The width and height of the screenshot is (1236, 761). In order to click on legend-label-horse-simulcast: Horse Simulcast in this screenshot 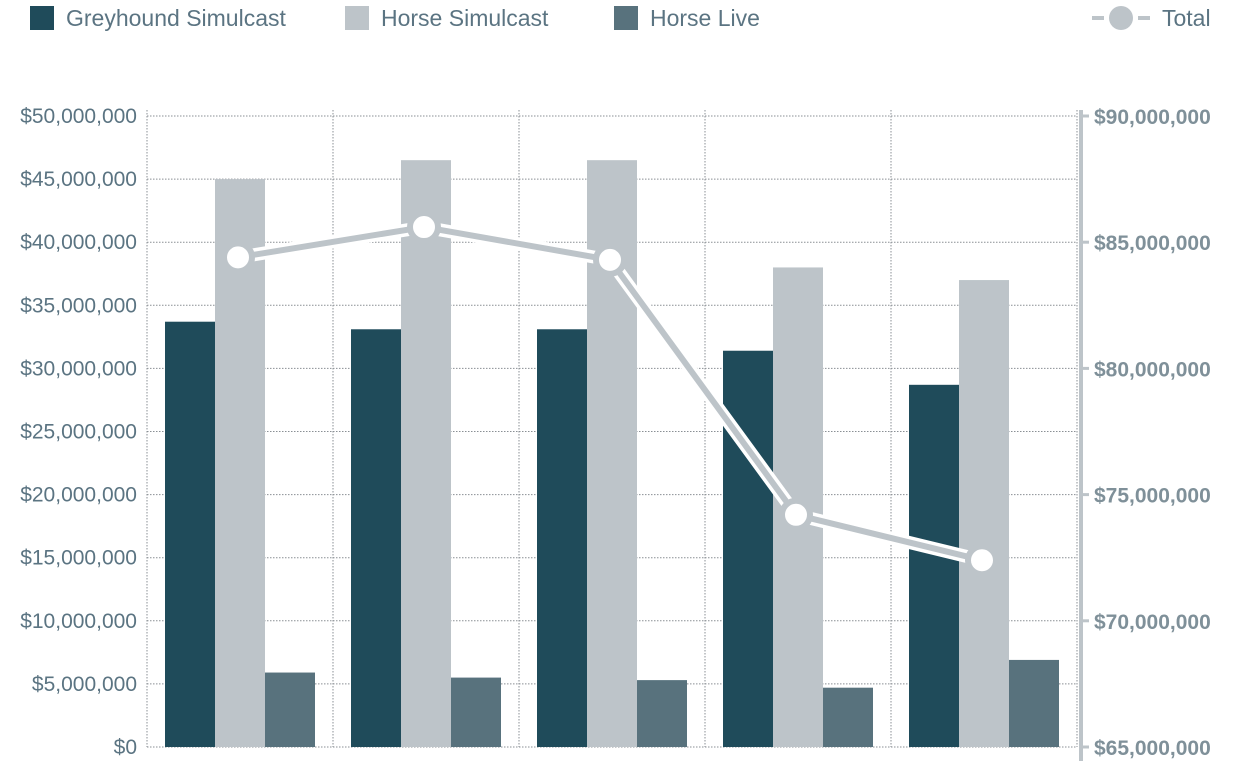, I will do `click(465, 17)`.